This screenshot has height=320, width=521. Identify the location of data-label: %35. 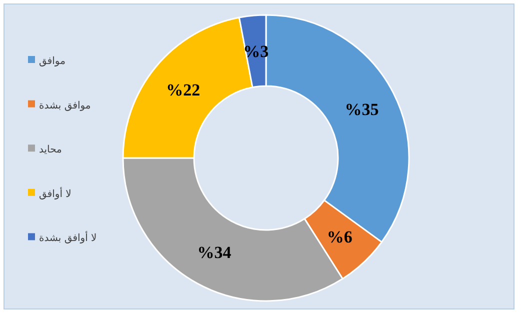
(361, 110).